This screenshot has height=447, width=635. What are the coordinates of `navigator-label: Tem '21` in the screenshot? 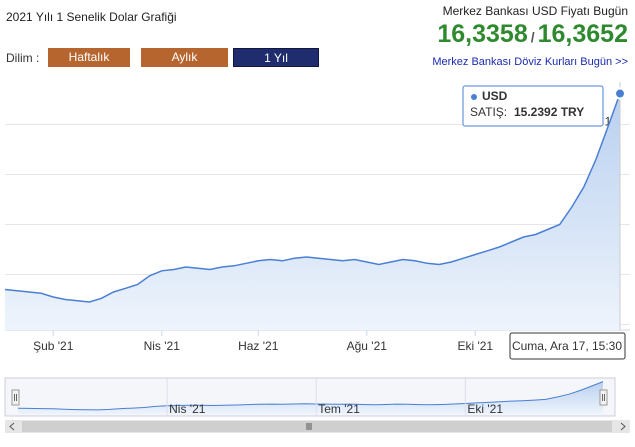 It's located at (339, 409).